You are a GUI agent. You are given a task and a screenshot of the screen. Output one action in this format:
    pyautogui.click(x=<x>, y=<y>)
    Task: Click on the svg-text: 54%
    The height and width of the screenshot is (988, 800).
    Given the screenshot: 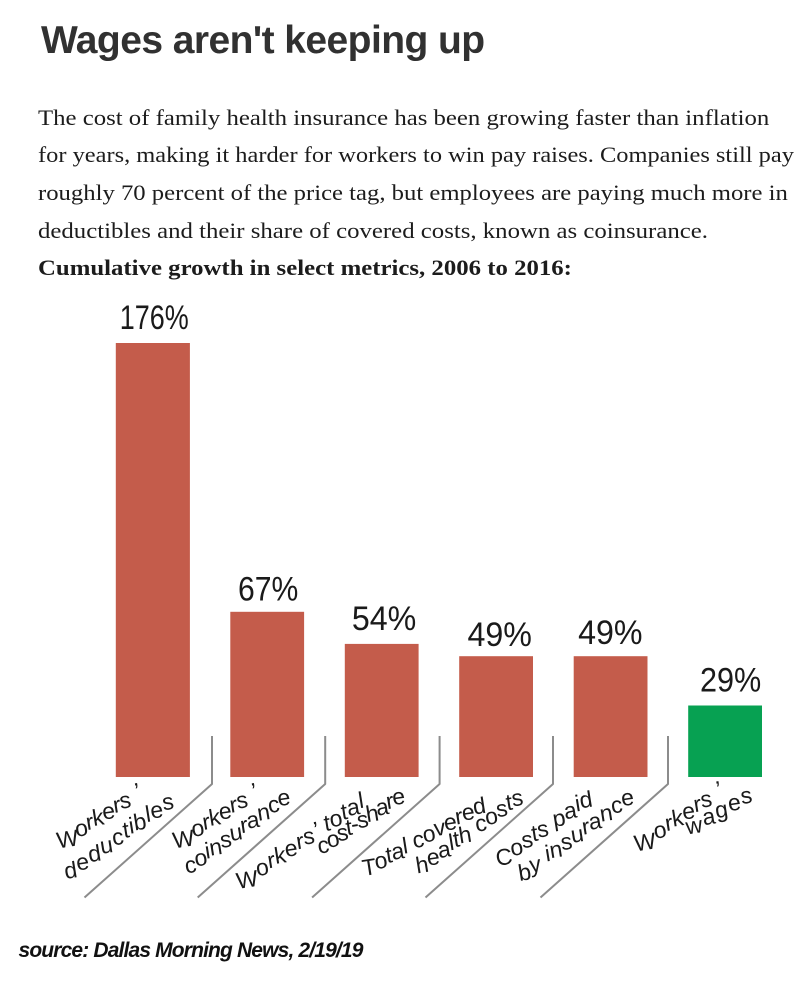 What is the action you would take?
    pyautogui.click(x=384, y=619)
    